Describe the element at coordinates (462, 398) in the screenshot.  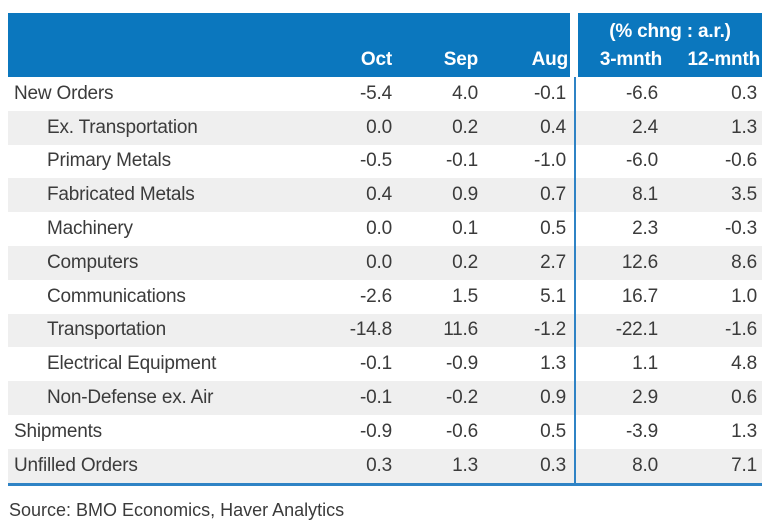
I see `cell-sep: -0.2` at that location.